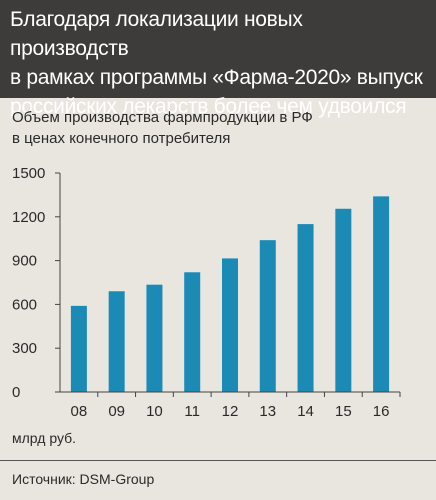 This screenshot has height=500, width=436. Describe the element at coordinates (267, 411) in the screenshot. I see `x-tick-label: 13` at that location.